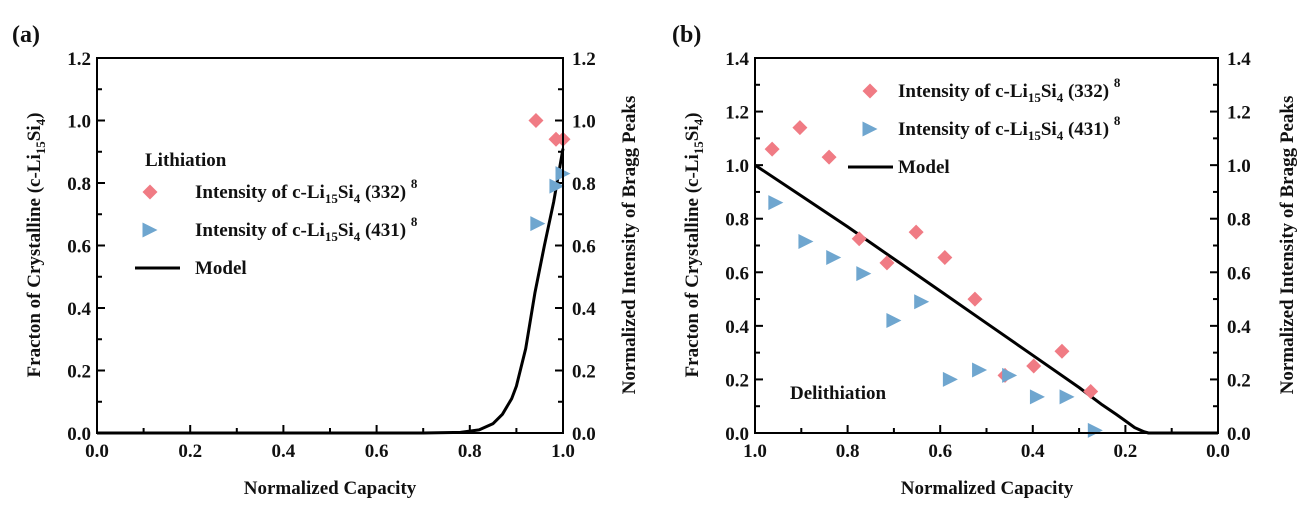  What do you see at coordinates (737, 59) in the screenshot?
I see `y-left-tick-label: 1.4` at bounding box center [737, 59].